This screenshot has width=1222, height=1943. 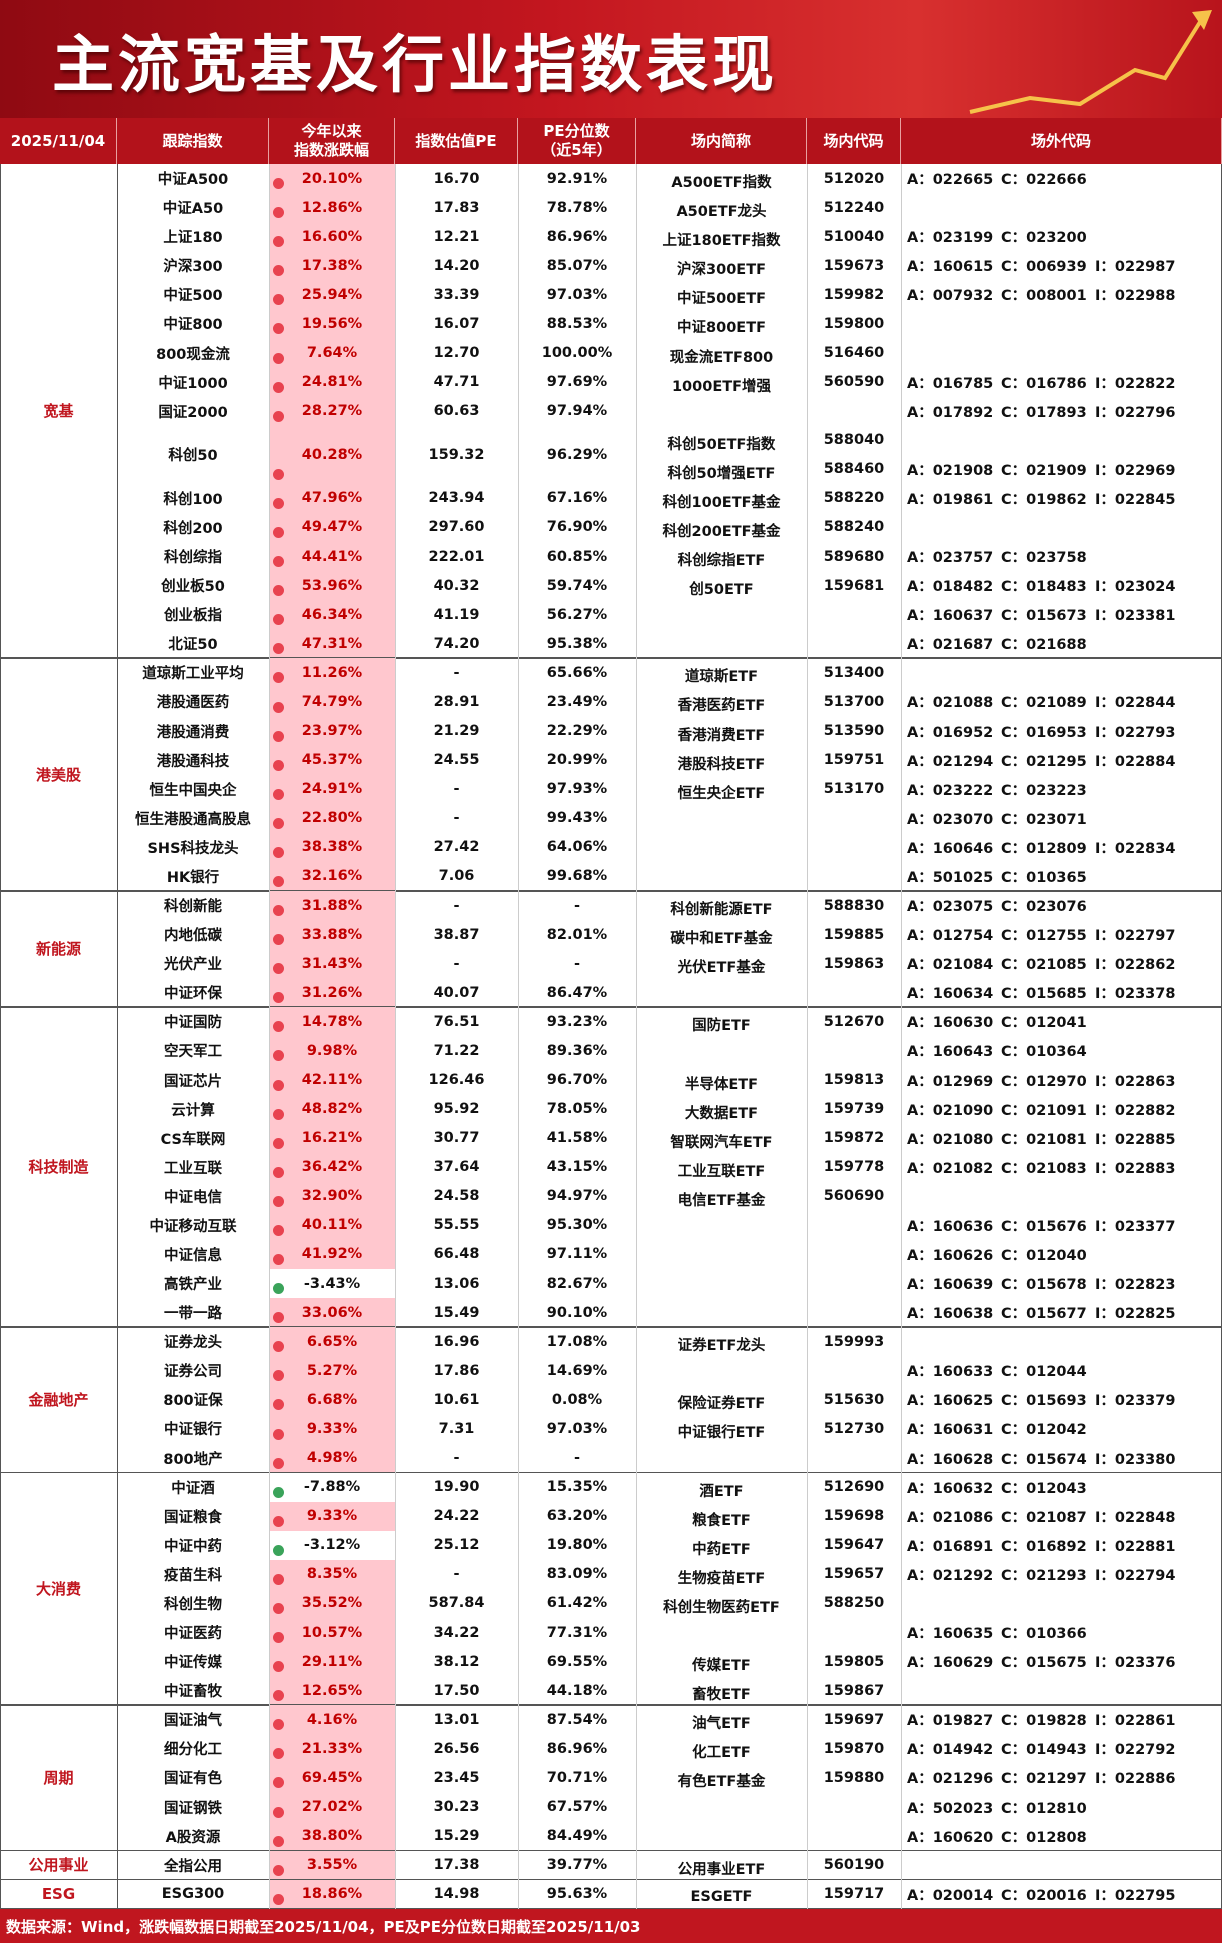 I want to click on pe-percentile: 88.53%, so click(x=577, y=323).